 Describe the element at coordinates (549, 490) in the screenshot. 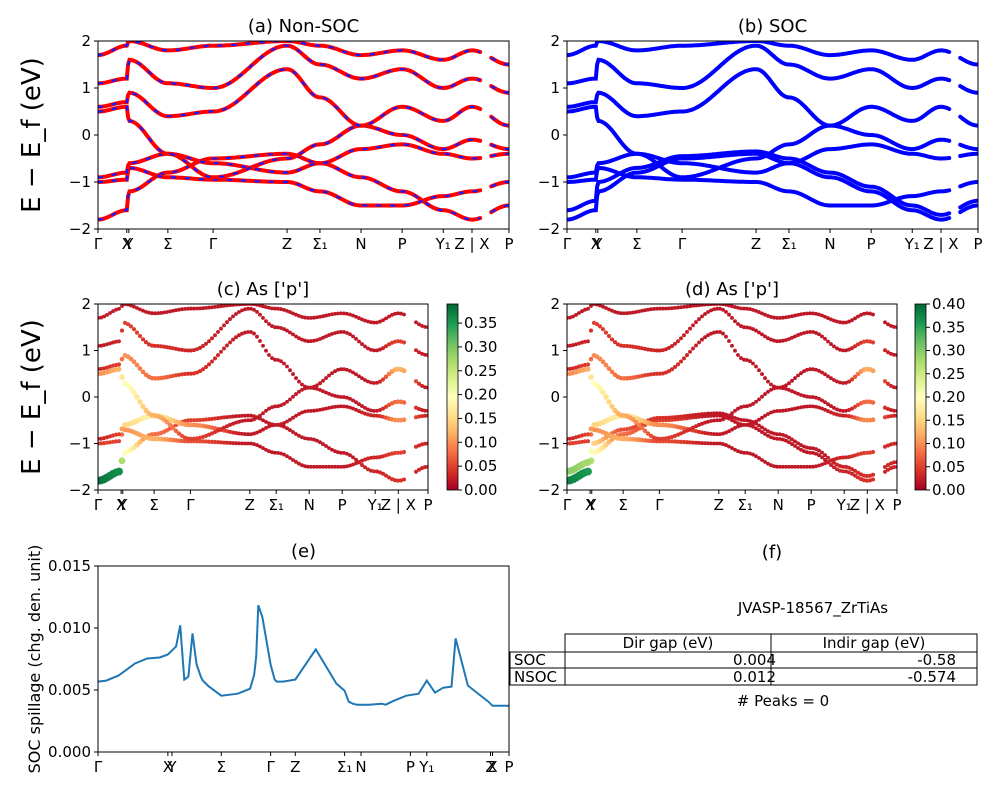

I see `y-tick-label: −2` at that location.